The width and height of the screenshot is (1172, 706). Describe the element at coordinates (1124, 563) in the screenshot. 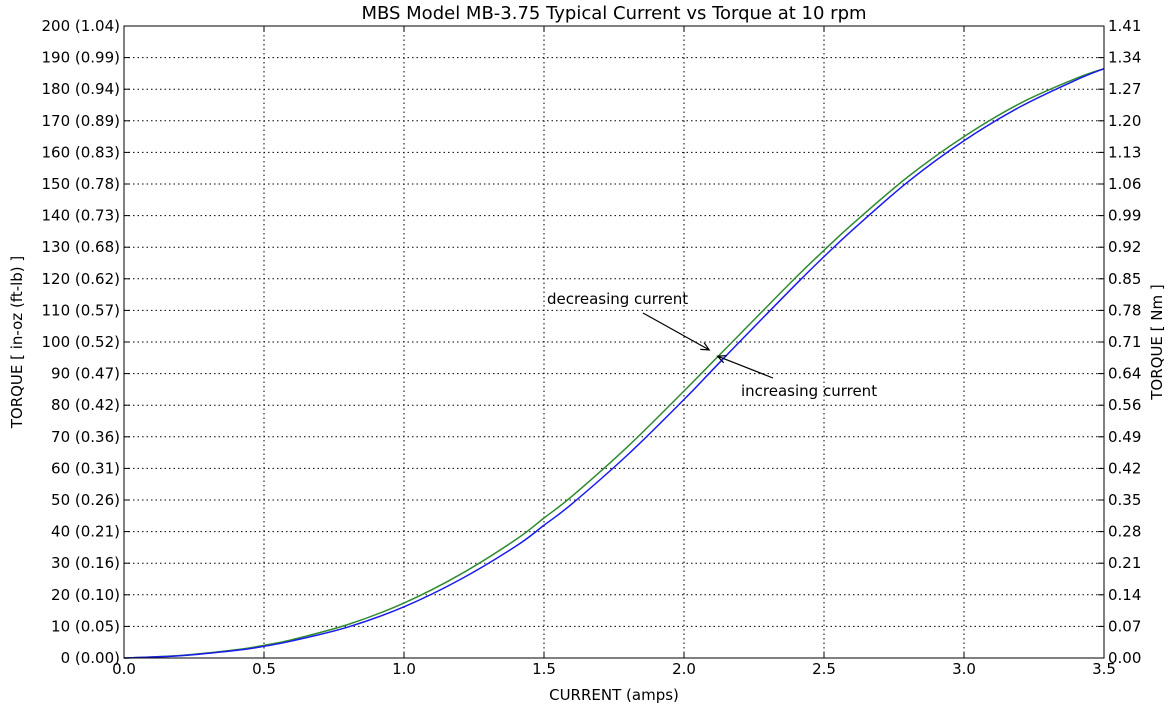

I see `y-tick-label-right: 0.21` at that location.